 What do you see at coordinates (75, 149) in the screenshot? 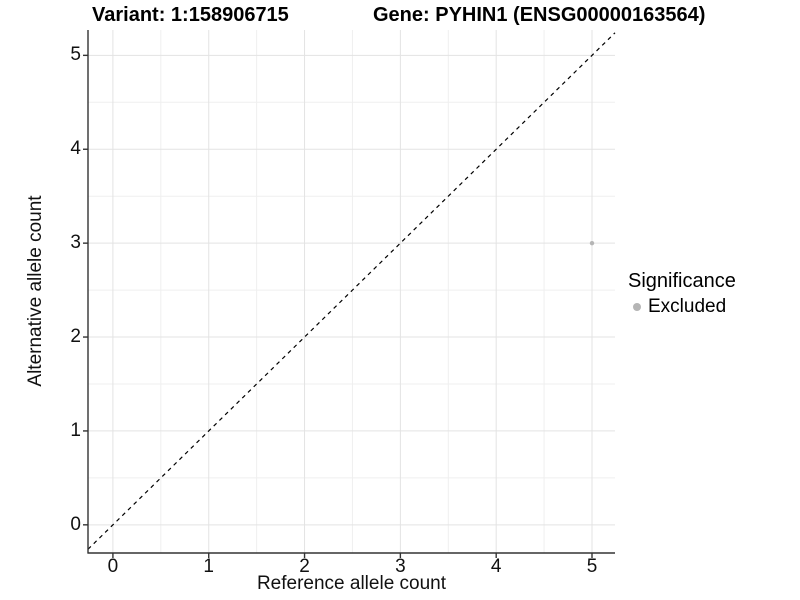
I see `y-tick-label: 4` at bounding box center [75, 149].